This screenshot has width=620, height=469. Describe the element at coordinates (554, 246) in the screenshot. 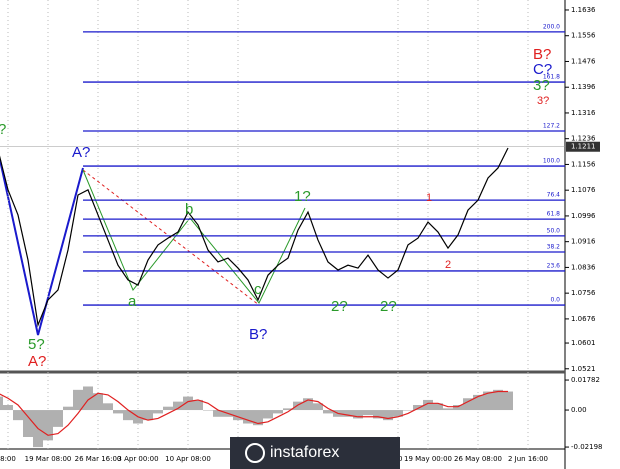

I see `fib-label: 38.2` at that location.